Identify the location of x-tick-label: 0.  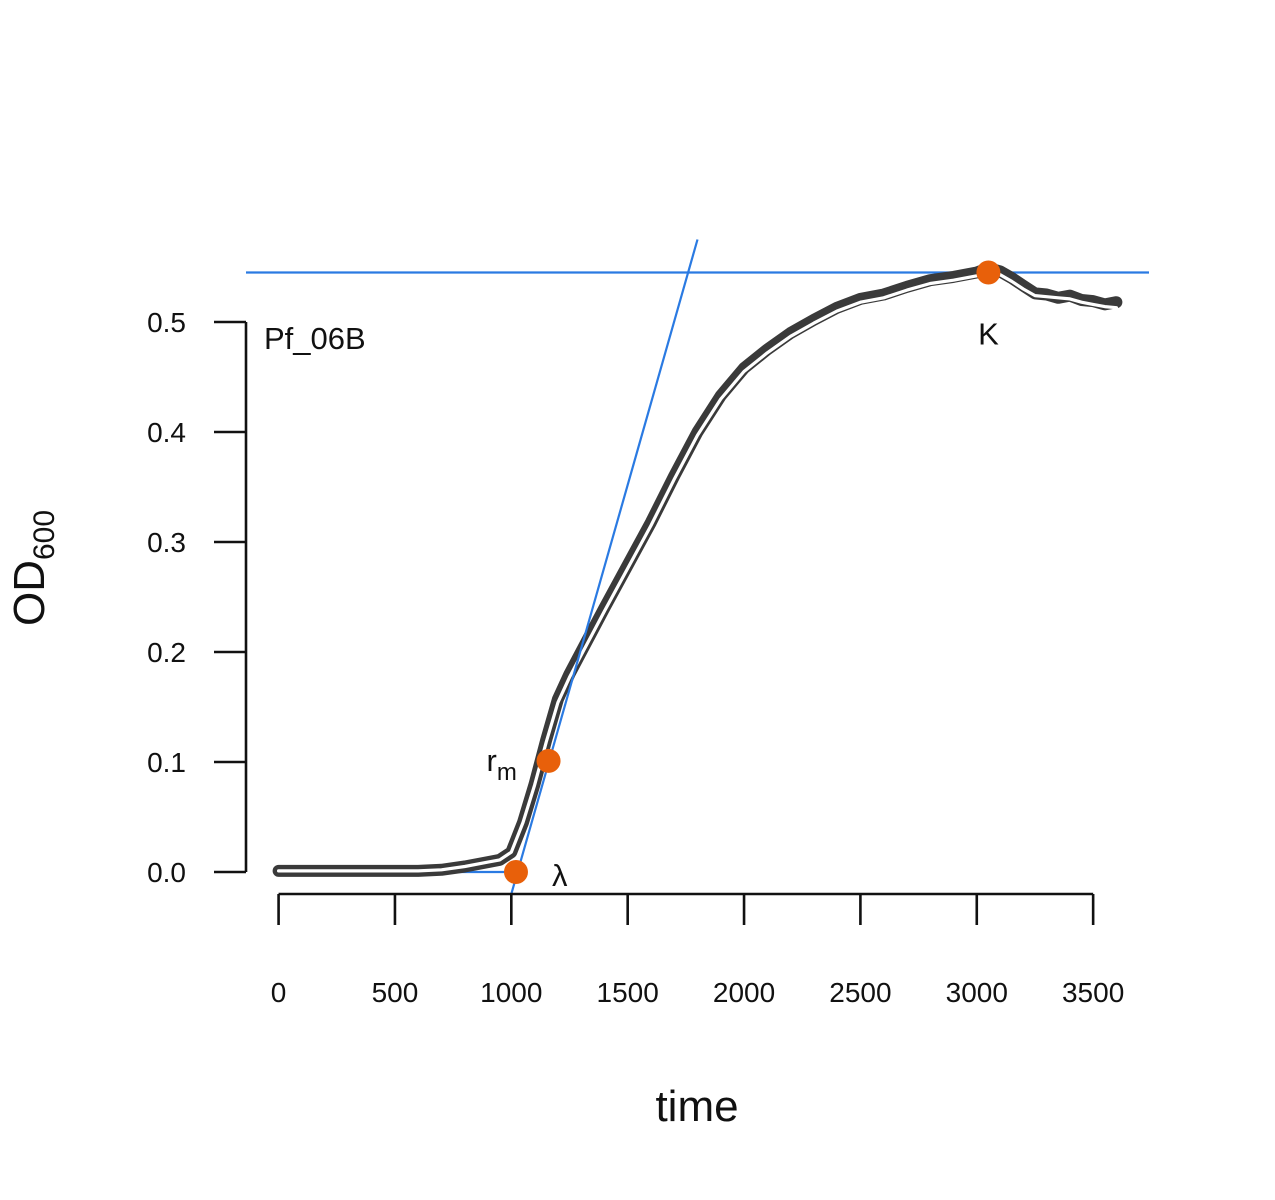
(279, 992).